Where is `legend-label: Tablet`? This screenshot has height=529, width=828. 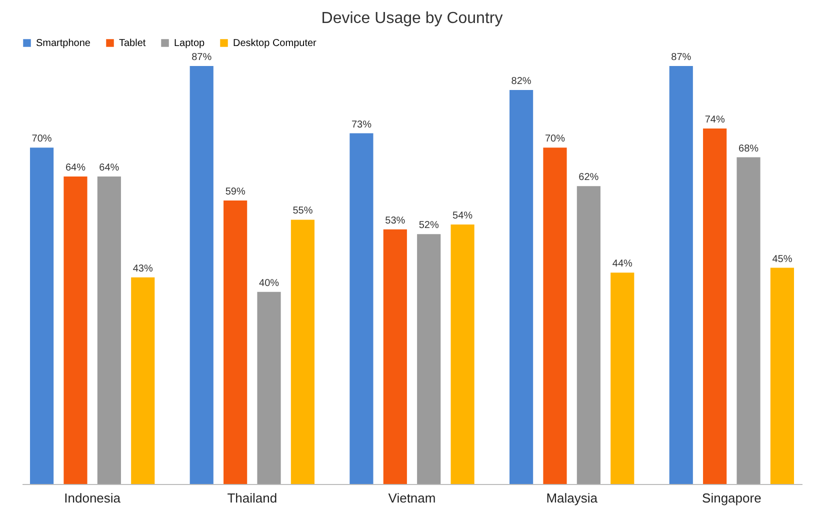 legend-label: Tablet is located at coordinates (132, 43).